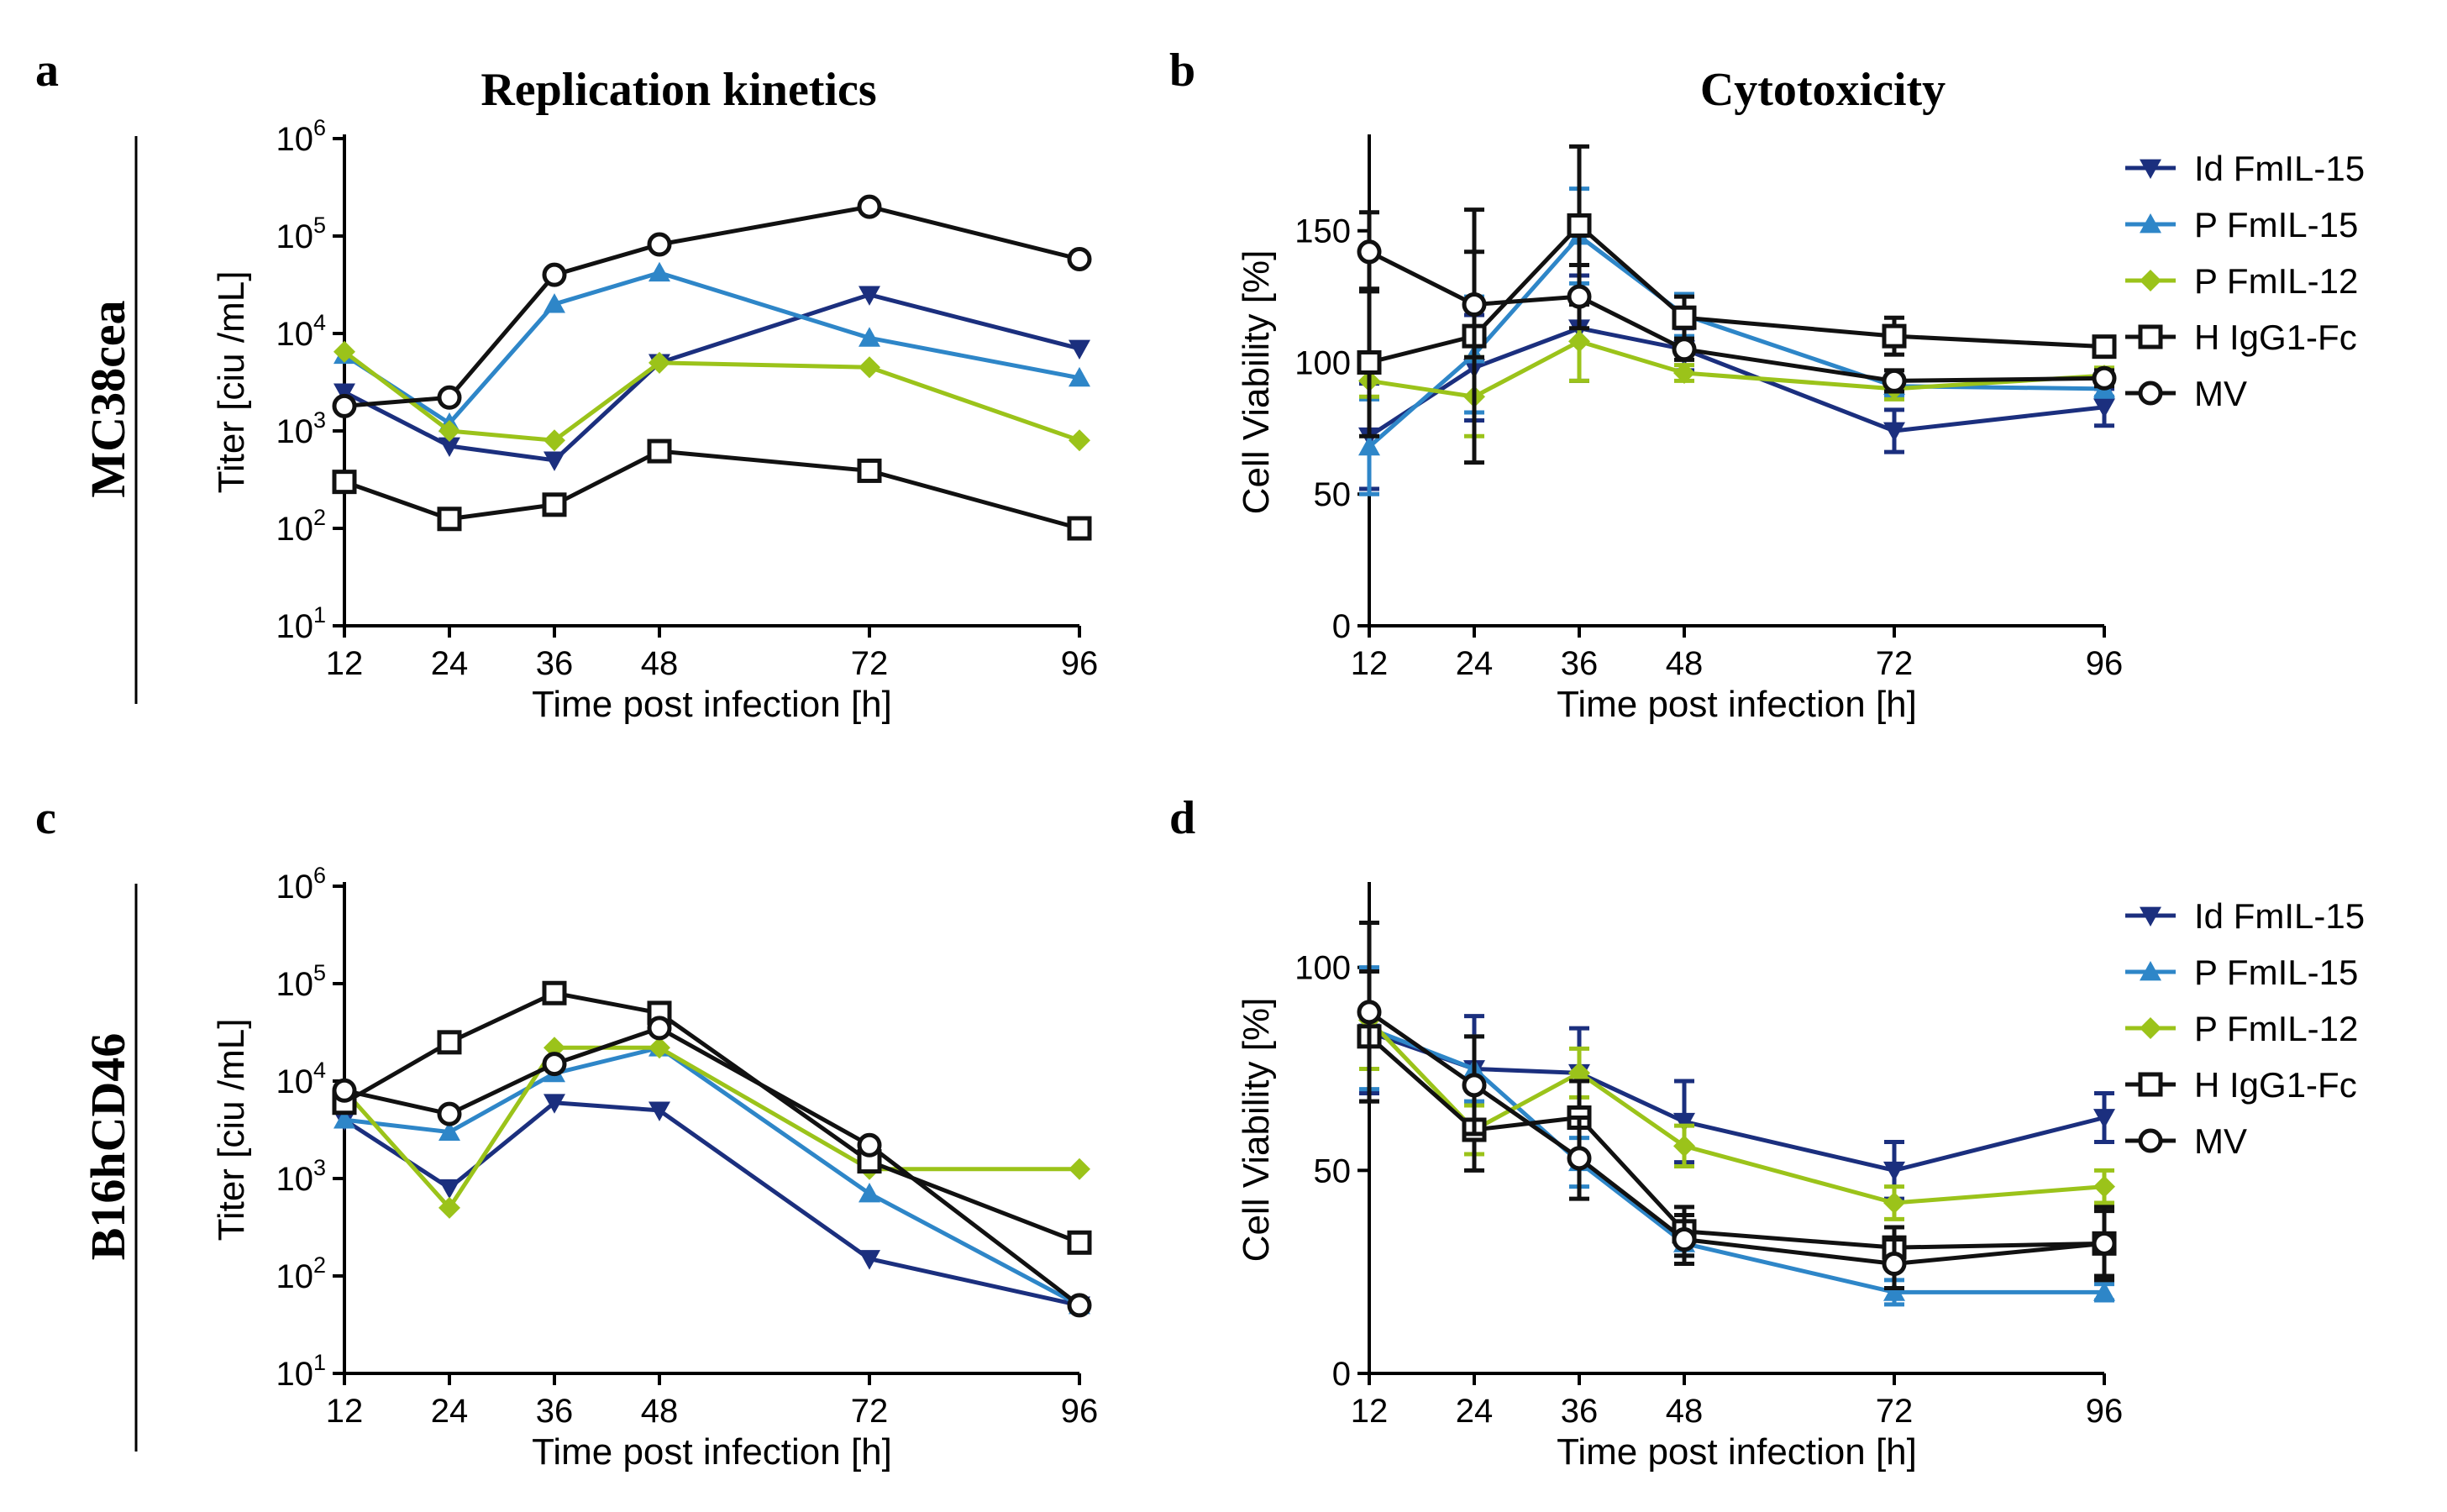  I want to click on y-tick-label: 150, so click(1322, 231).